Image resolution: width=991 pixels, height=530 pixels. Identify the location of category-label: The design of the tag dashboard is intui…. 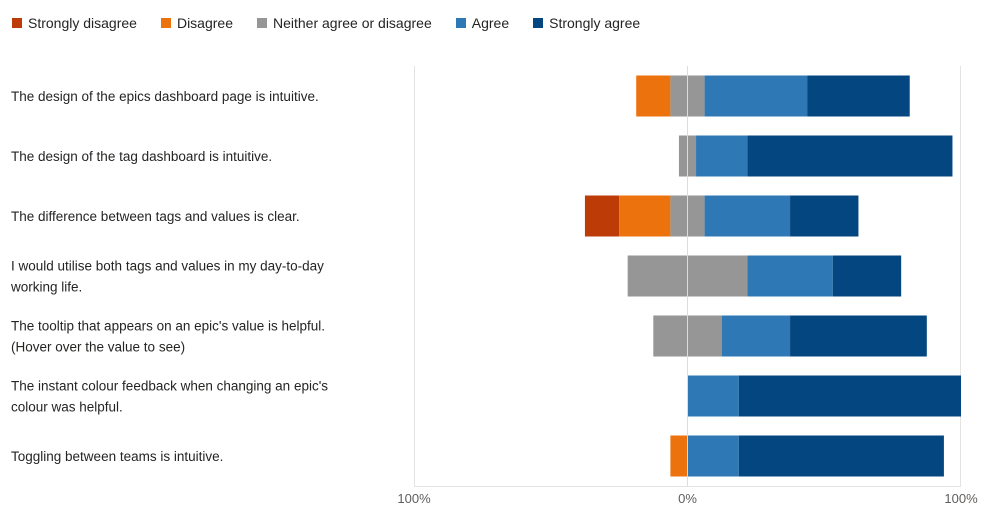
(141, 156).